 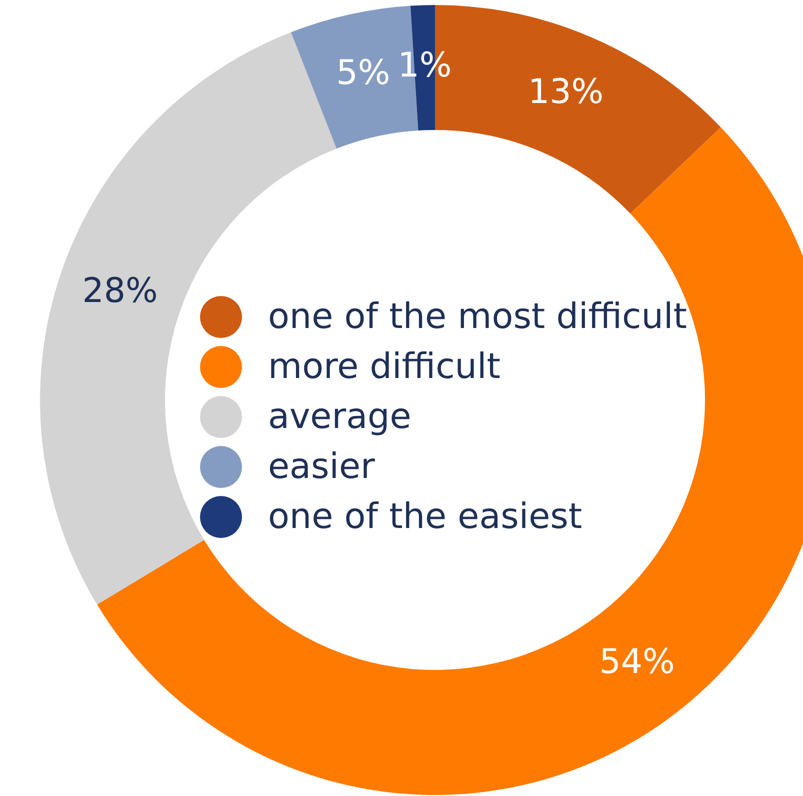 What do you see at coordinates (321, 467) in the screenshot?
I see `legend-label: easier` at bounding box center [321, 467].